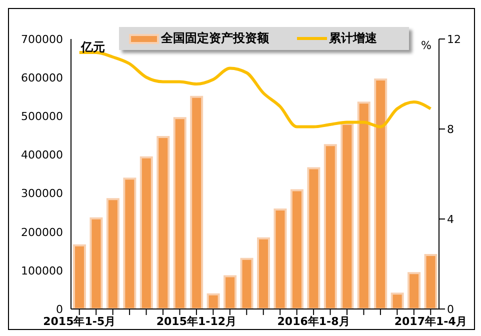 The image size is (481, 336). Describe the element at coordinates (450, 309) in the screenshot. I see `y2-tick-label: 0` at that location.